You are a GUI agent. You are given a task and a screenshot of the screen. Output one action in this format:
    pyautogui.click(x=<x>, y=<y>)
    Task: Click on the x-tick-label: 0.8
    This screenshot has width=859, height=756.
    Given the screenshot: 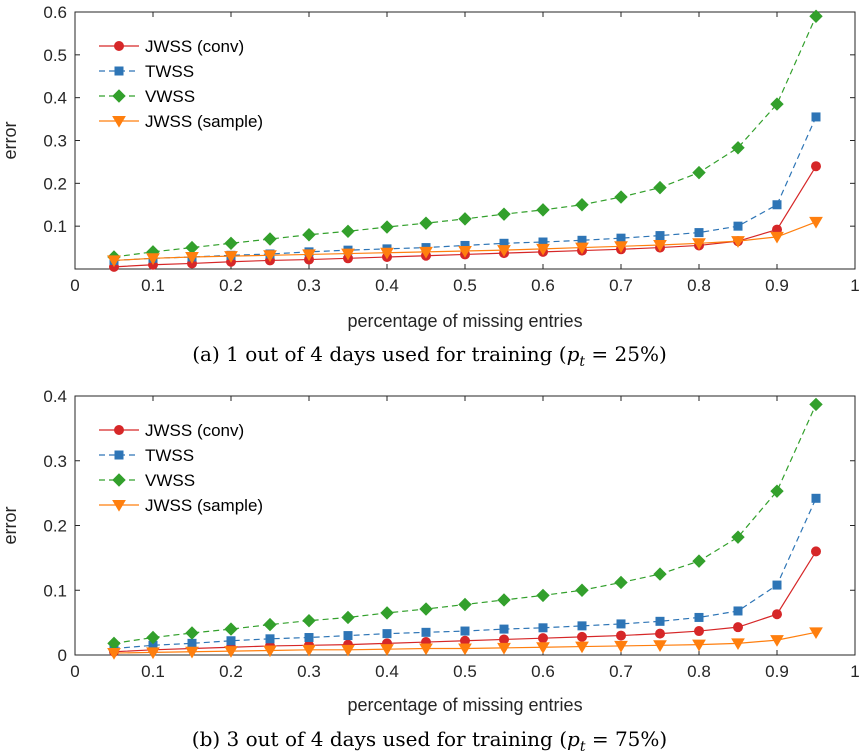 What is the action you would take?
    pyautogui.click(x=699, y=285)
    